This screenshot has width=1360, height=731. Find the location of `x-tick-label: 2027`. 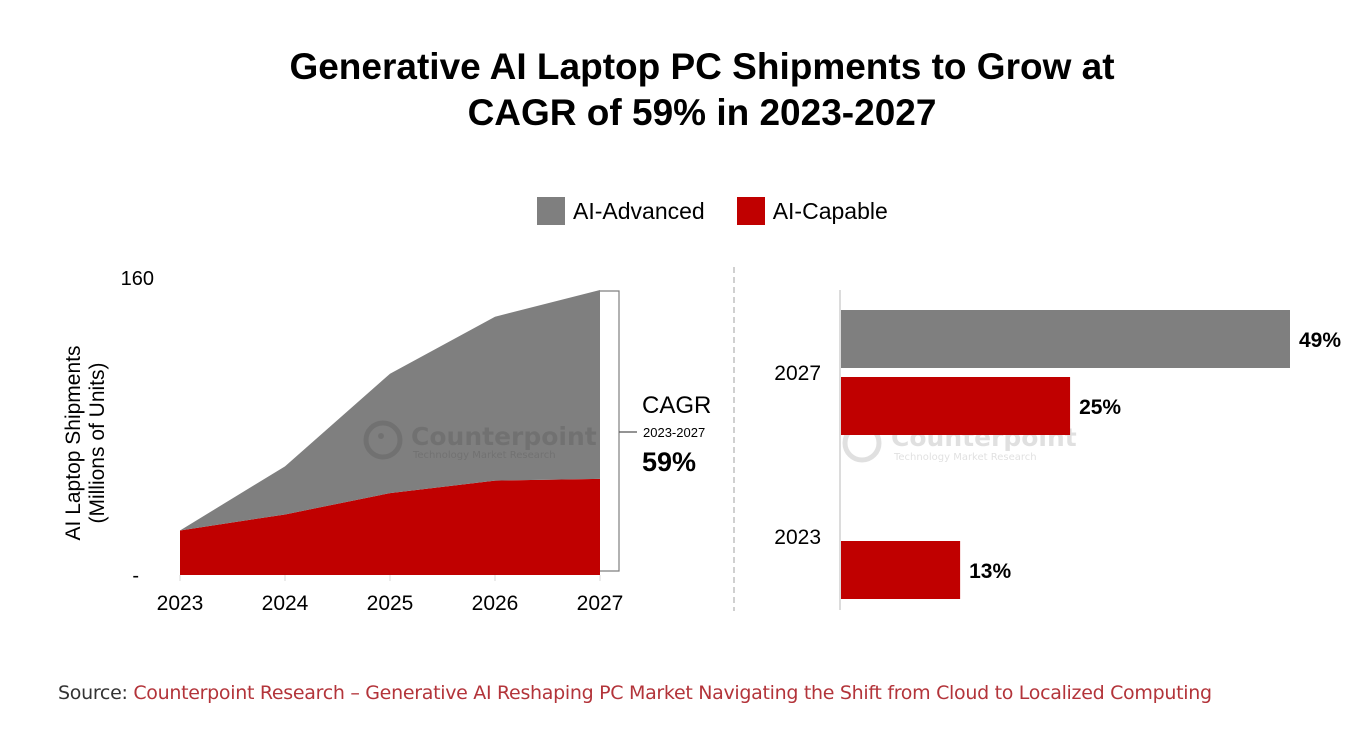

x-tick-label: 2027 is located at coordinates (600, 603).